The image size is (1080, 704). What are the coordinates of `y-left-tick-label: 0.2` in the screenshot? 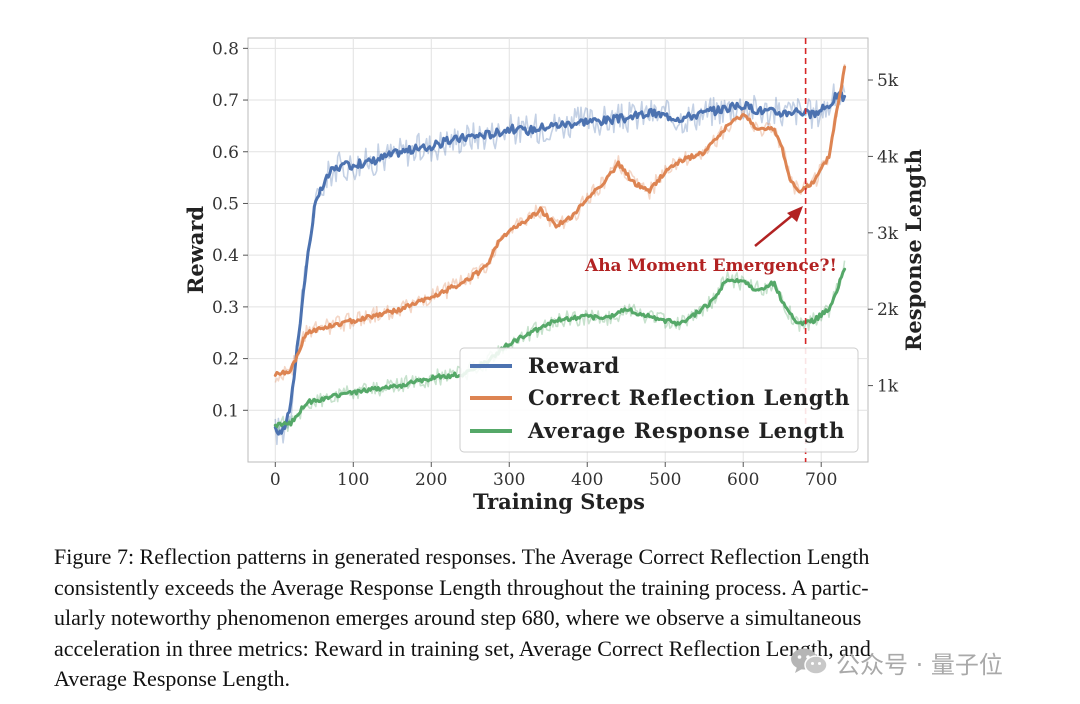 It's located at (225, 360).